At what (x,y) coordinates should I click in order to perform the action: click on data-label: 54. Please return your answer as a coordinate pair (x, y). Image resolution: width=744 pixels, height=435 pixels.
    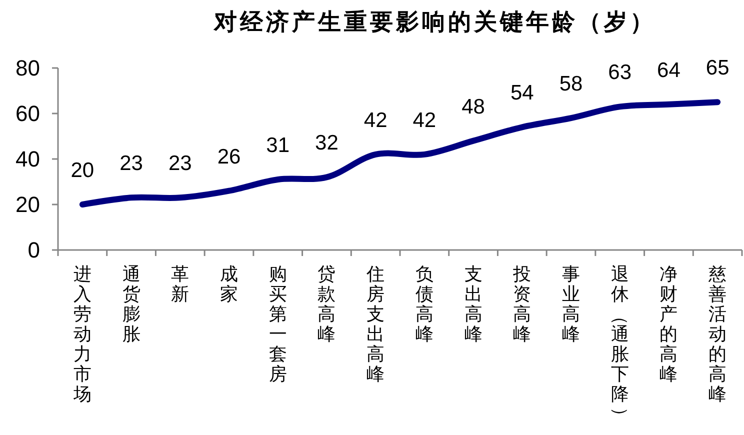
    Looking at the image, I should click on (522, 93).